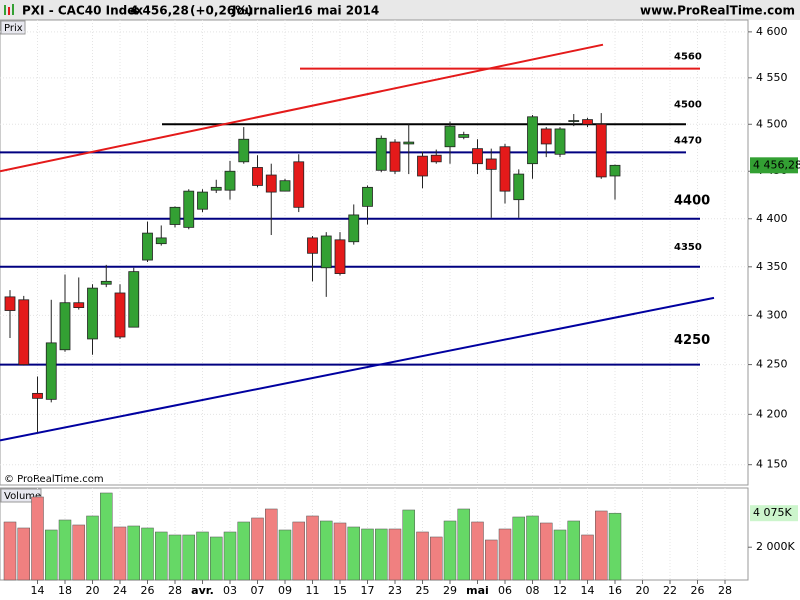 The height and width of the screenshot is (600, 800). I want to click on x-tick-label: 23, so click(395, 590).